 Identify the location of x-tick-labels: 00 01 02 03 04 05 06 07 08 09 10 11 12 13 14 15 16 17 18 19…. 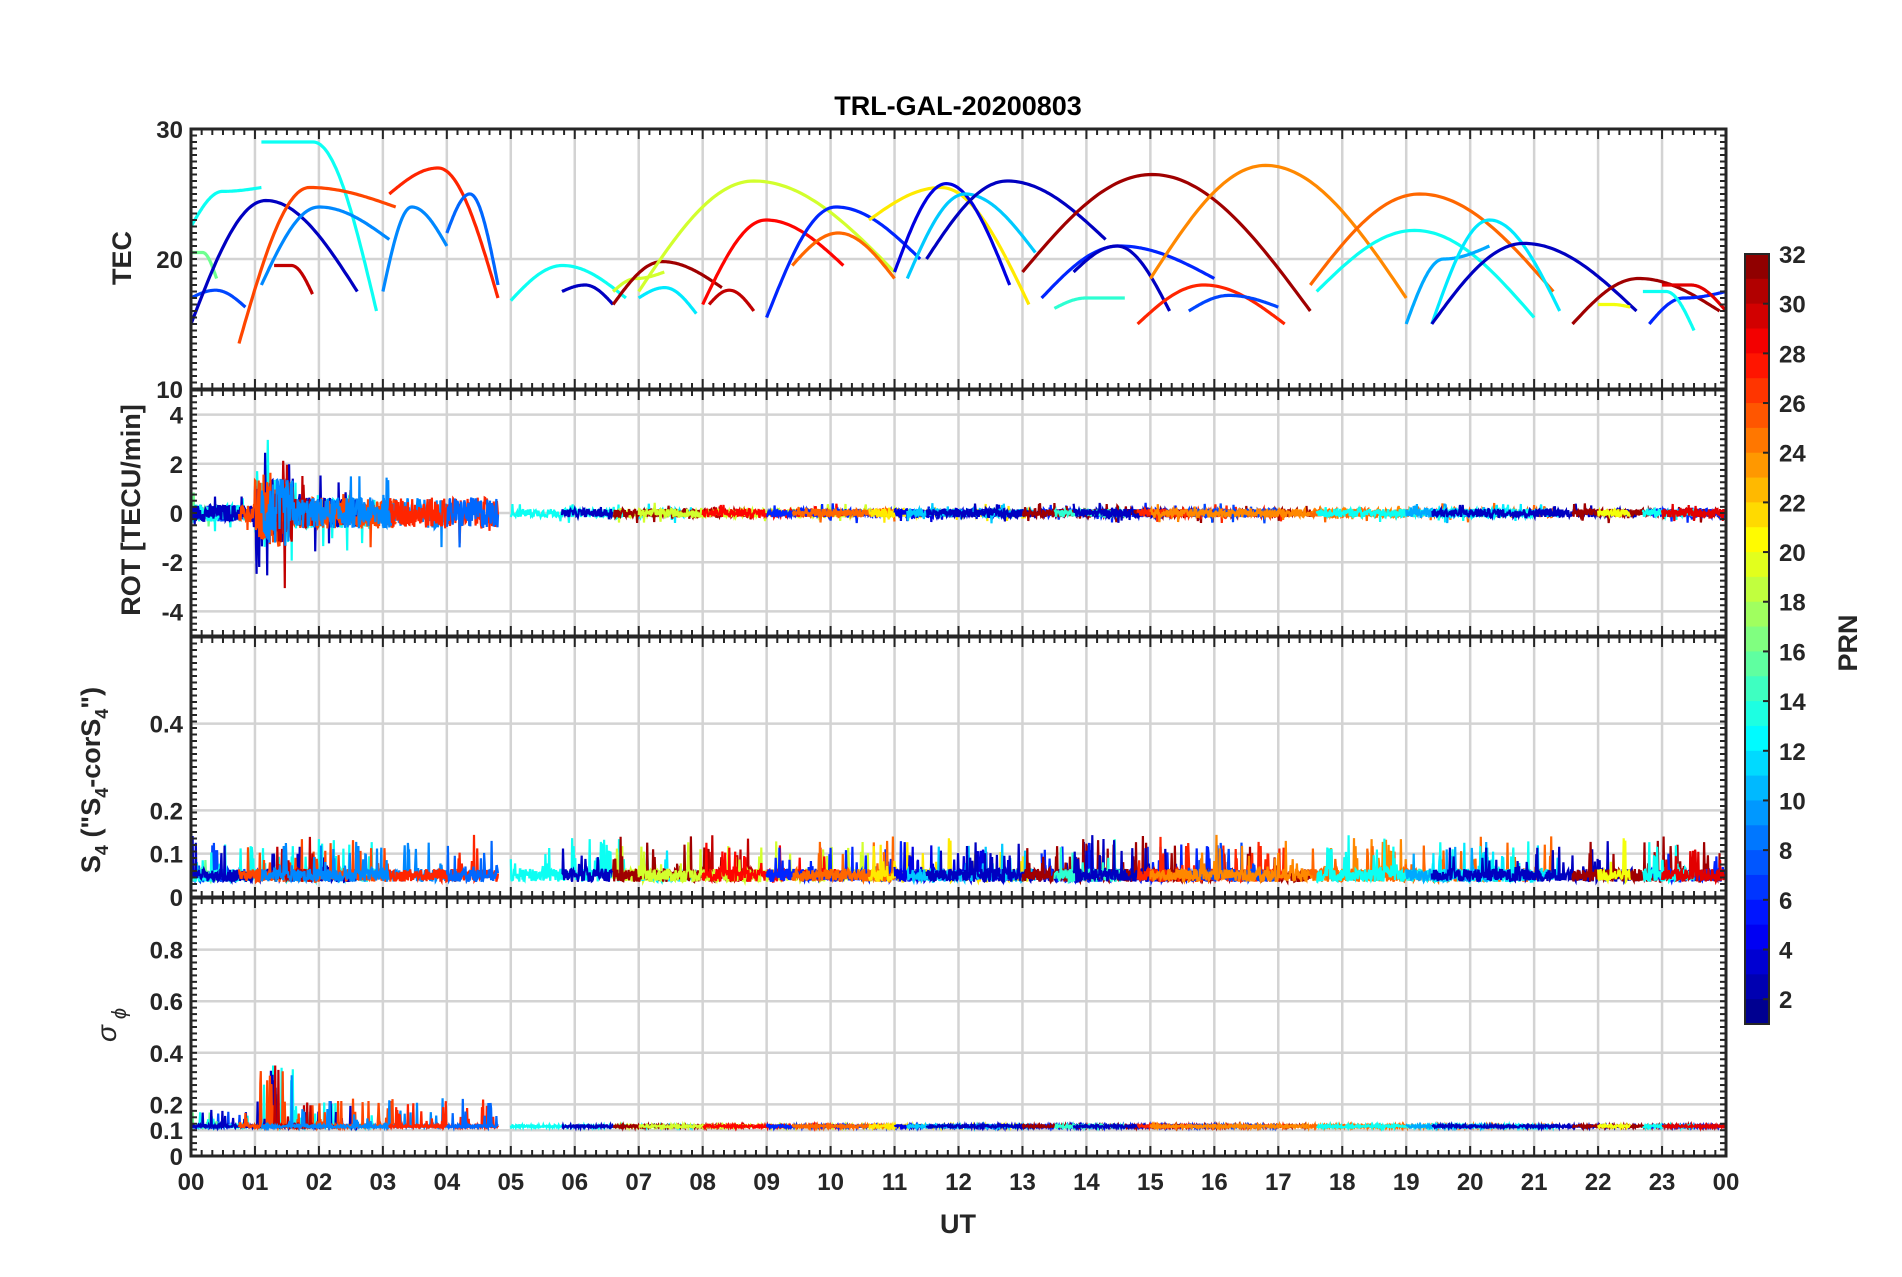
(959, 1182).